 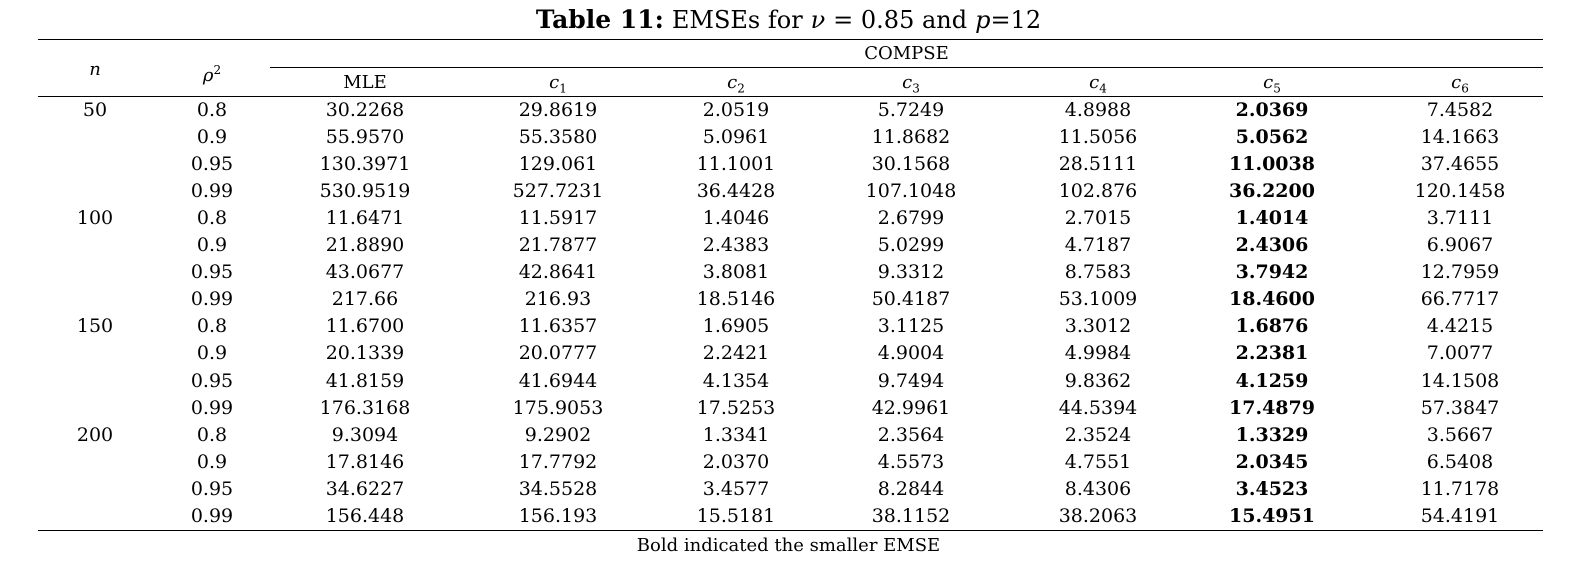 I want to click on column-header-subscript: 3, so click(x=916, y=88).